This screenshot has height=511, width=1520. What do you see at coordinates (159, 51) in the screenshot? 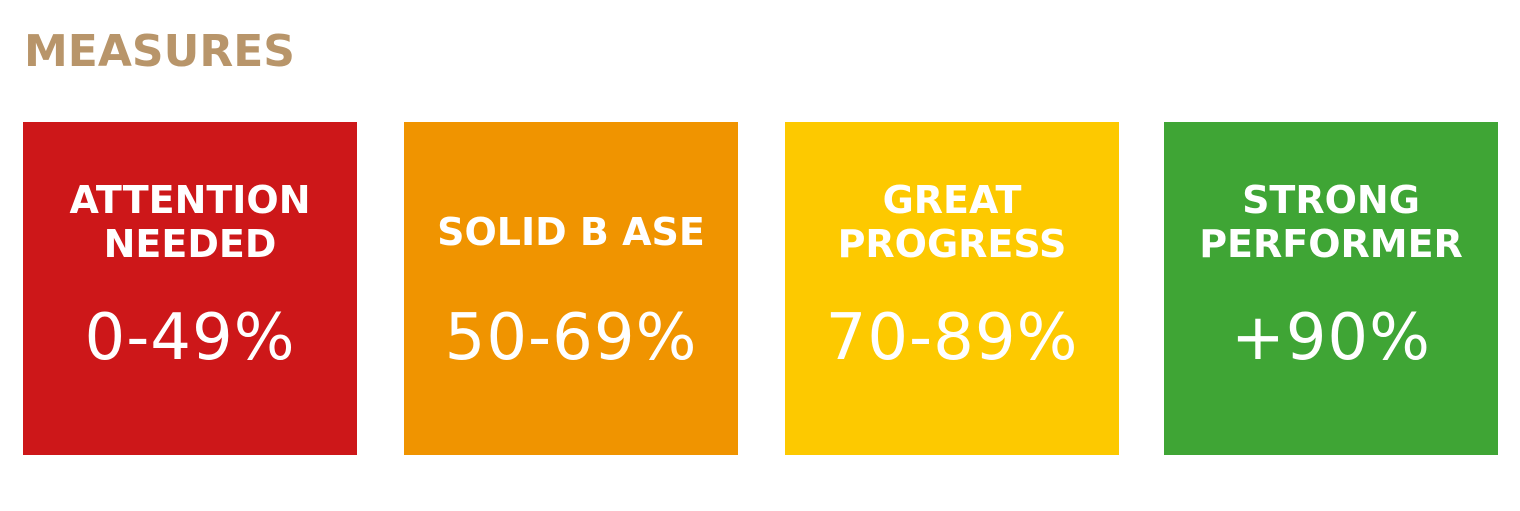
I see `page-title: MEASURES` at bounding box center [159, 51].